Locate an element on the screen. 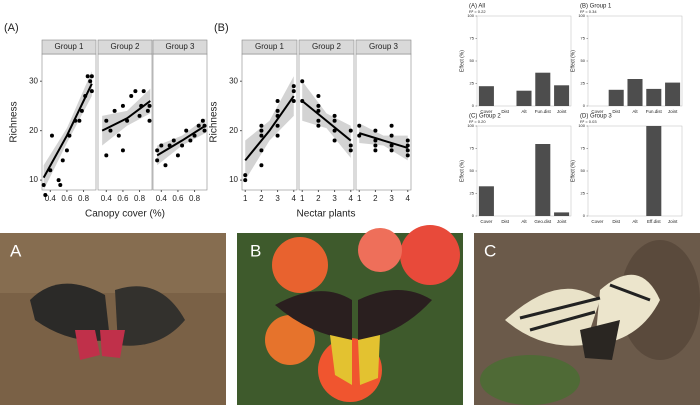 The image size is (700, 405). y-axis-label: Effect (%) is located at coordinates (462, 61).